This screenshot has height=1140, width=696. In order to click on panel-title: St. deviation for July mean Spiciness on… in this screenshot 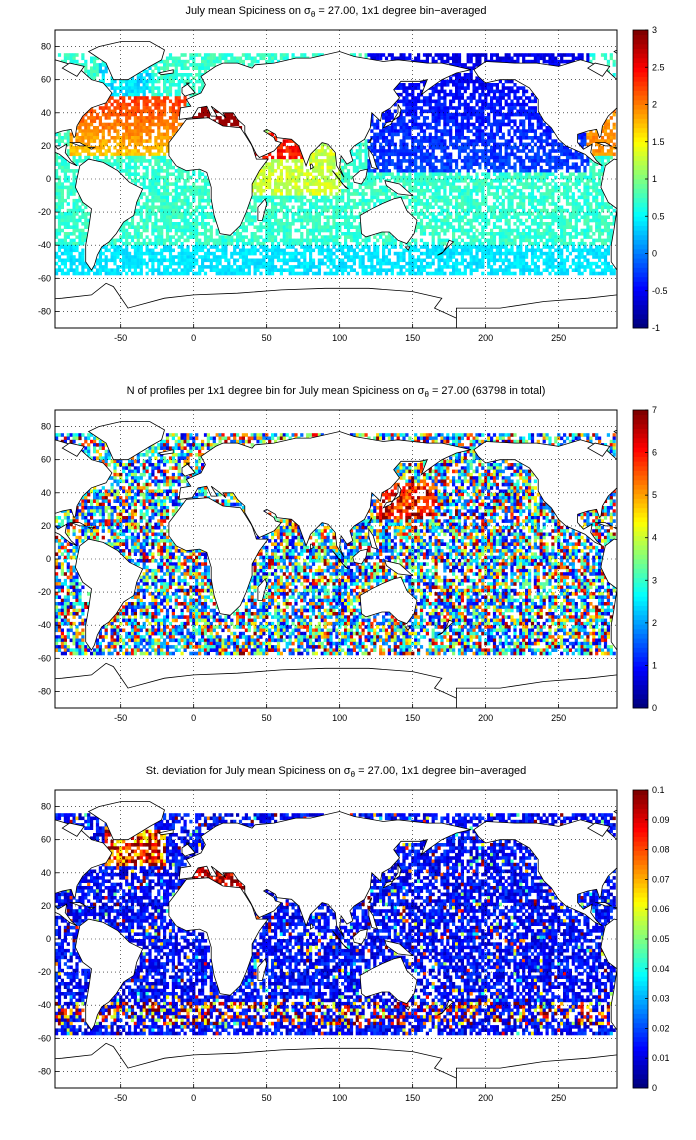, I will do `click(336, 772)`.